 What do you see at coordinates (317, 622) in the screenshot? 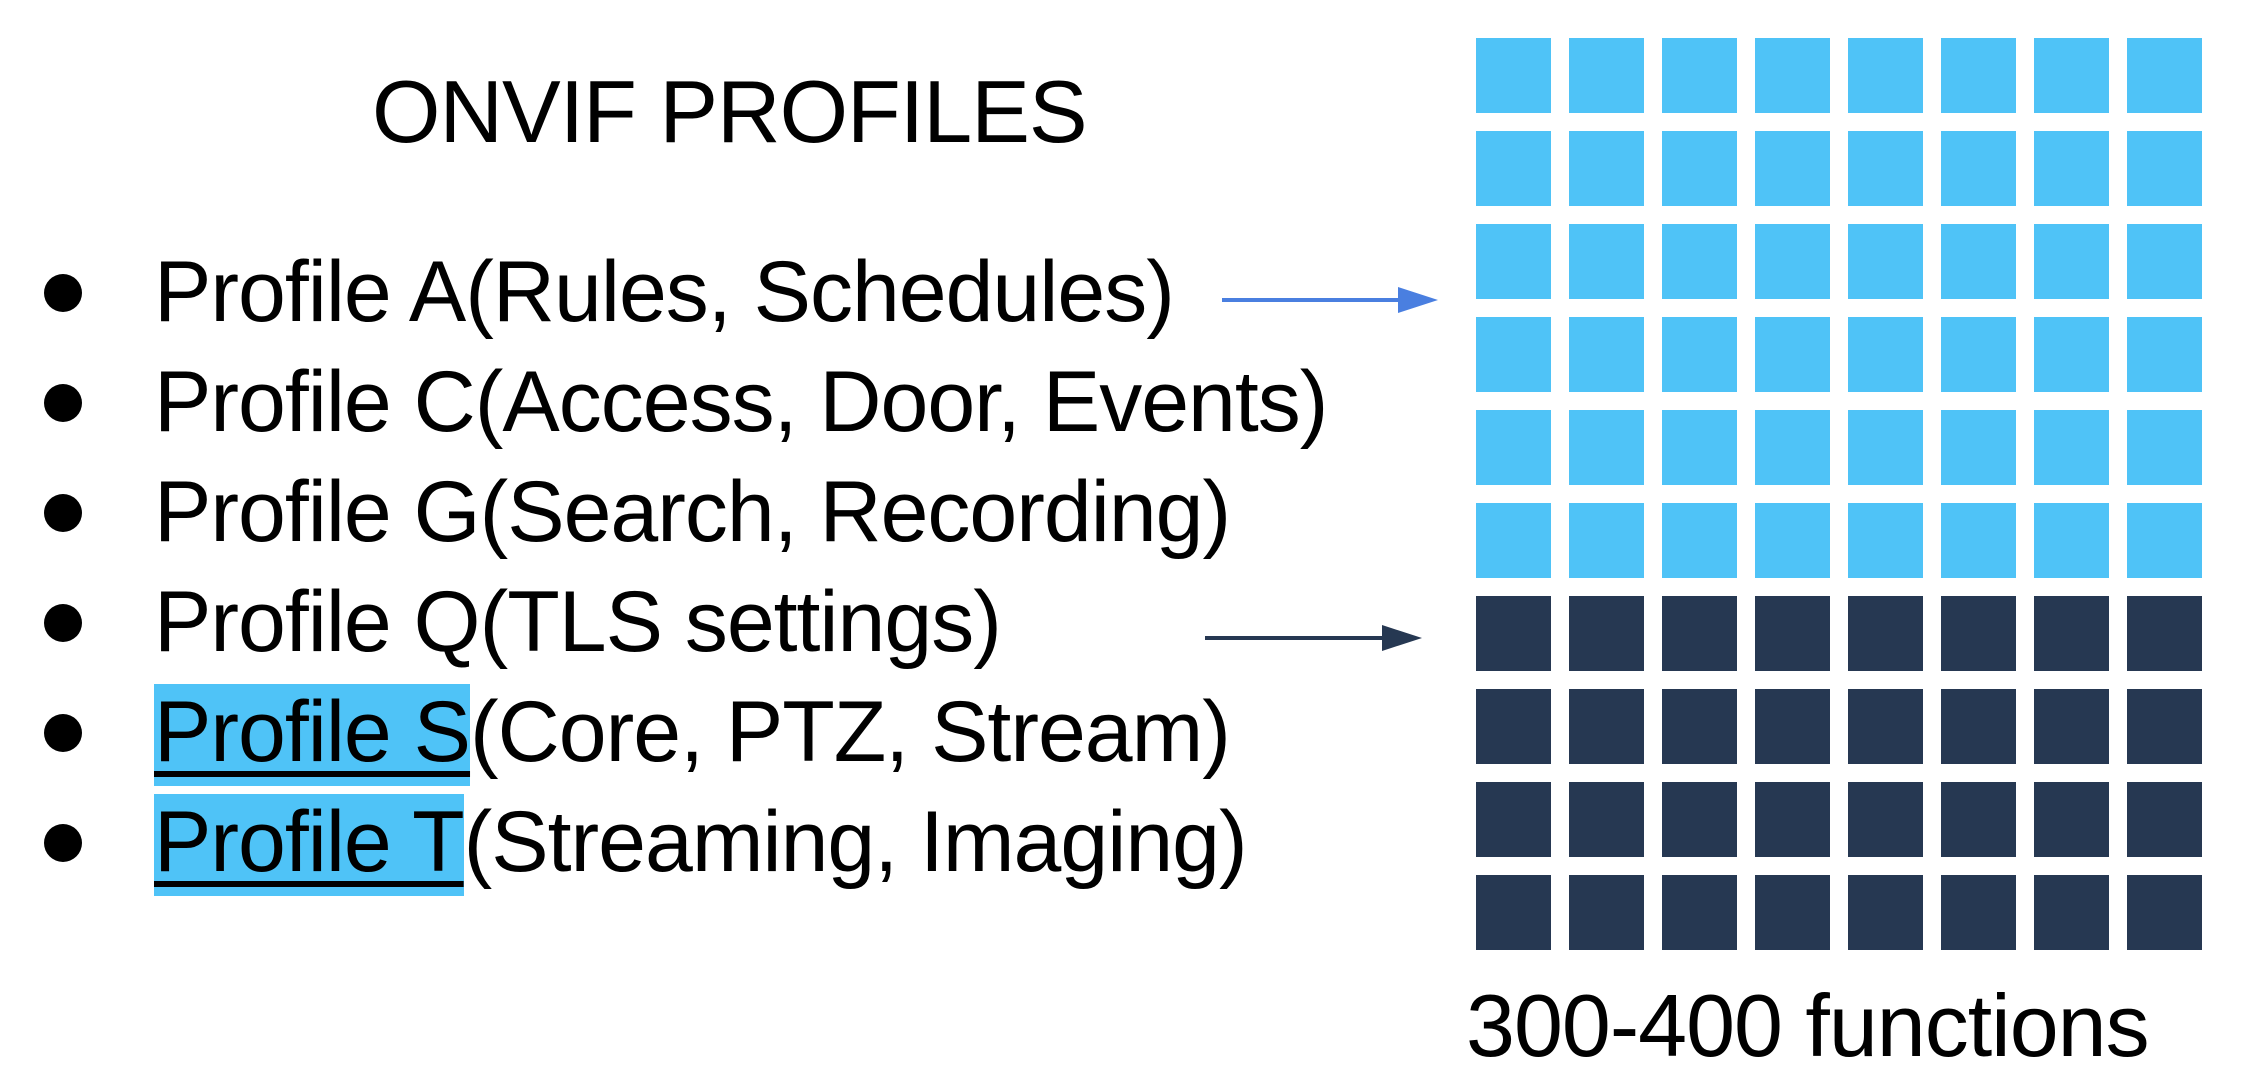
I see `profile-name: Profile Q` at bounding box center [317, 622].